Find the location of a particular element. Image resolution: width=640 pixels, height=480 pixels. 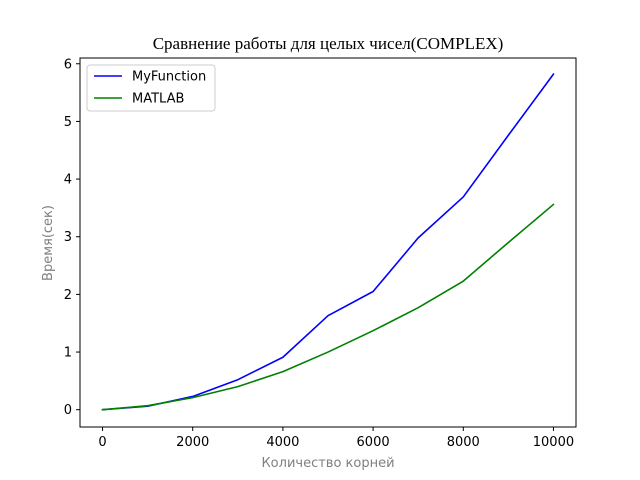

x-tick-label: 0 is located at coordinates (102, 442).